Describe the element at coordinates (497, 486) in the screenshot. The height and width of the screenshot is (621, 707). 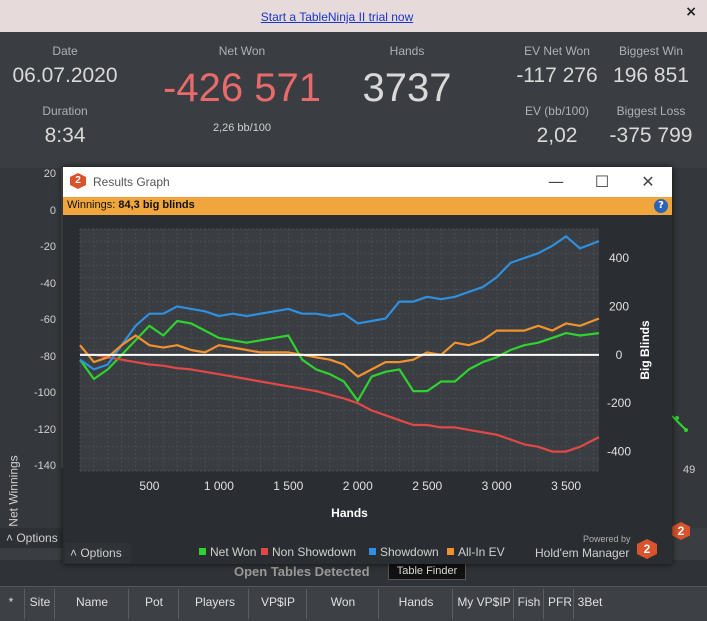
I see `x-tick-label: 3 000` at that location.